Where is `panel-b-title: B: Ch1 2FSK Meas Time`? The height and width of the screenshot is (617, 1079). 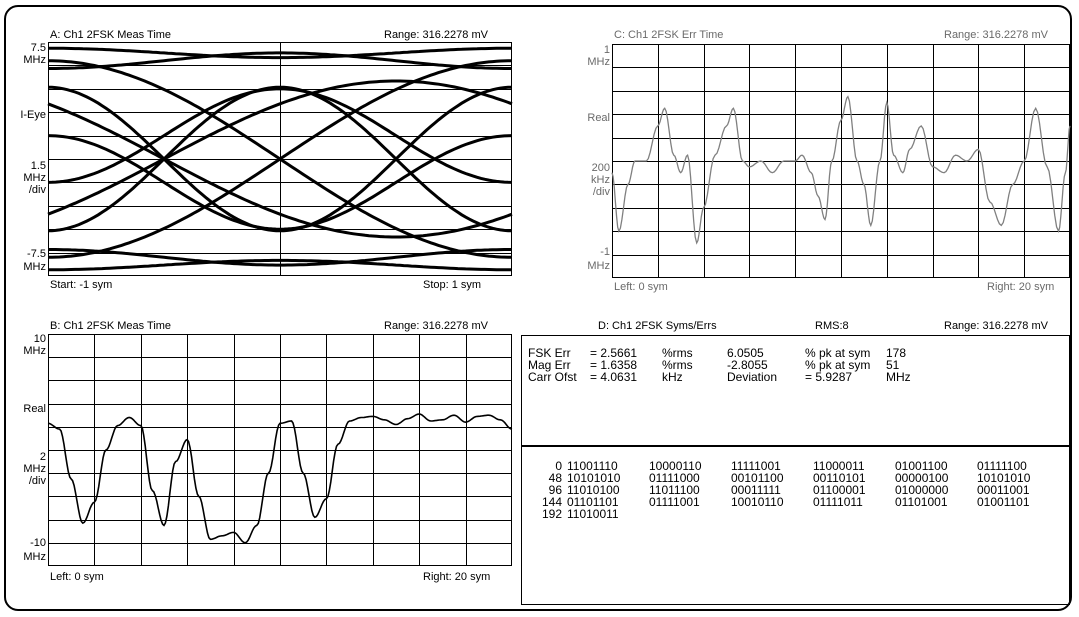 panel-b-title: B: Ch1 2FSK Meas Time is located at coordinates (111, 326).